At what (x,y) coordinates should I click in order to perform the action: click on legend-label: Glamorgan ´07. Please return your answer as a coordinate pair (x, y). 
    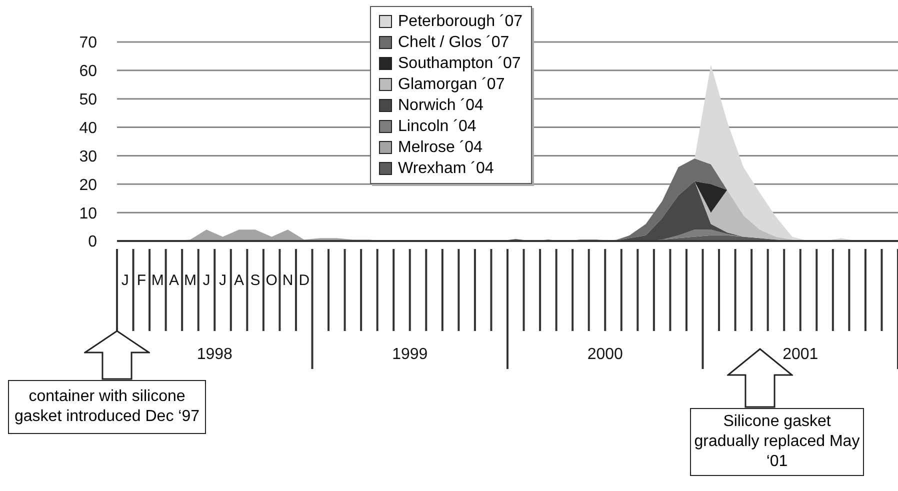
    Looking at the image, I should click on (451, 85).